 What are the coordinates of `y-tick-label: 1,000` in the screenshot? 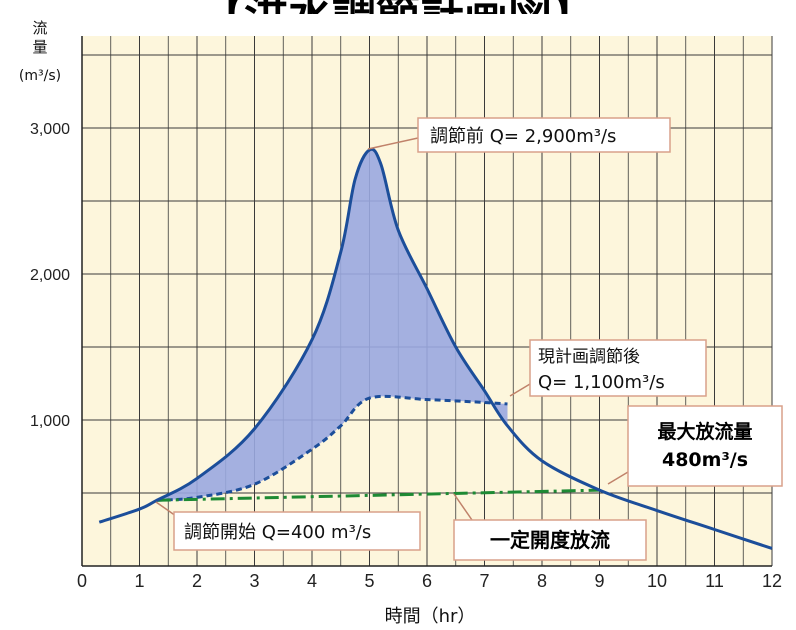 It's located at (50, 421).